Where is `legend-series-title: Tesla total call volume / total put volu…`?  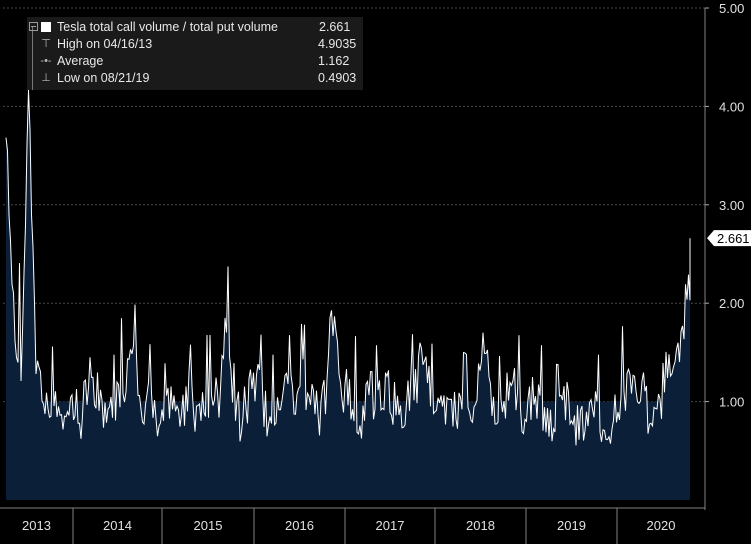
legend-series-title: Tesla total call volume / total put volu… is located at coordinates (167, 27).